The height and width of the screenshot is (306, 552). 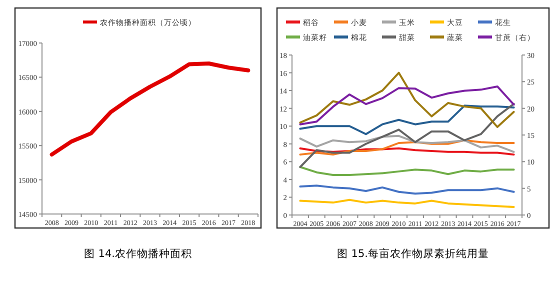 I want to click on text: 图 14.农作物播种面积, so click(x=138, y=253).